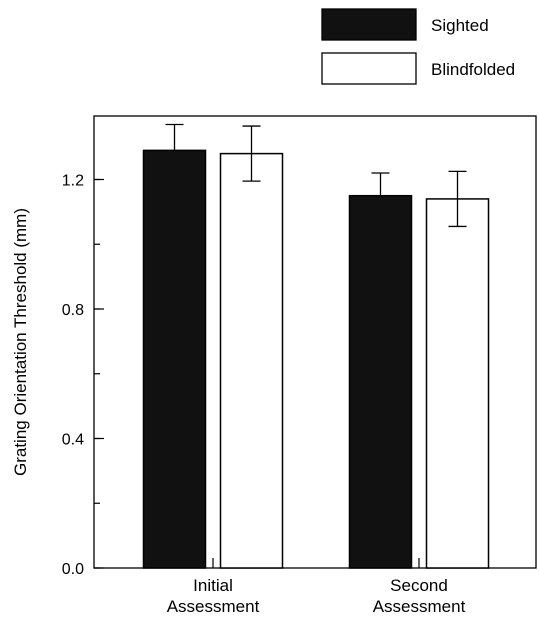 The width and height of the screenshot is (539, 619). Describe the element at coordinates (20, 342) in the screenshot. I see `y-axis-label: Grating Orientation Threshold (mm)` at that location.